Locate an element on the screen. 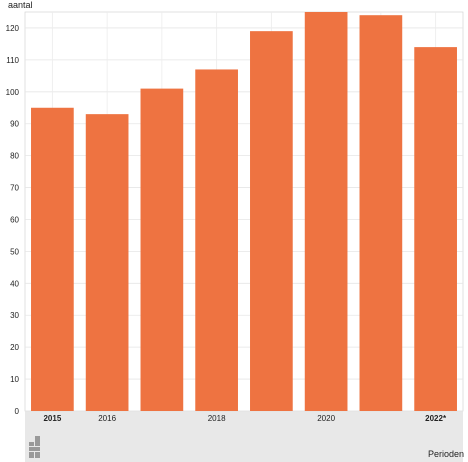  y-tick-label: 70 is located at coordinates (14, 188).